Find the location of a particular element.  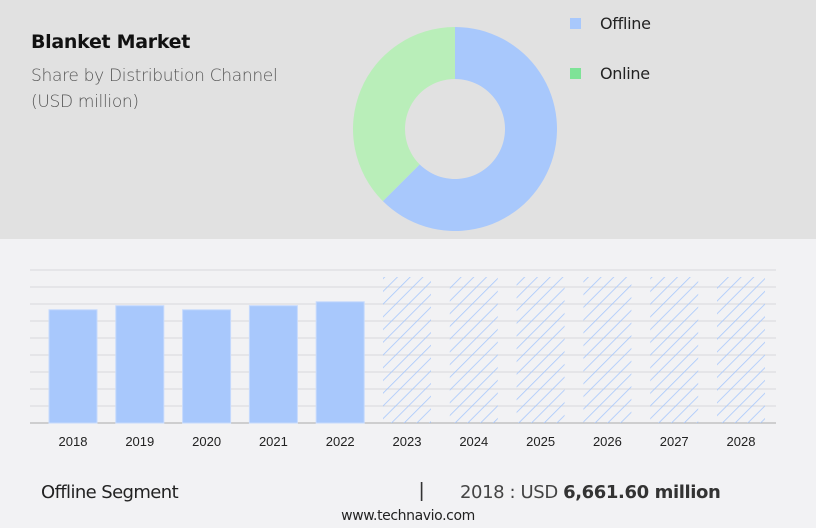

segment-year-prefix: 2018 : USD is located at coordinates (512, 492).